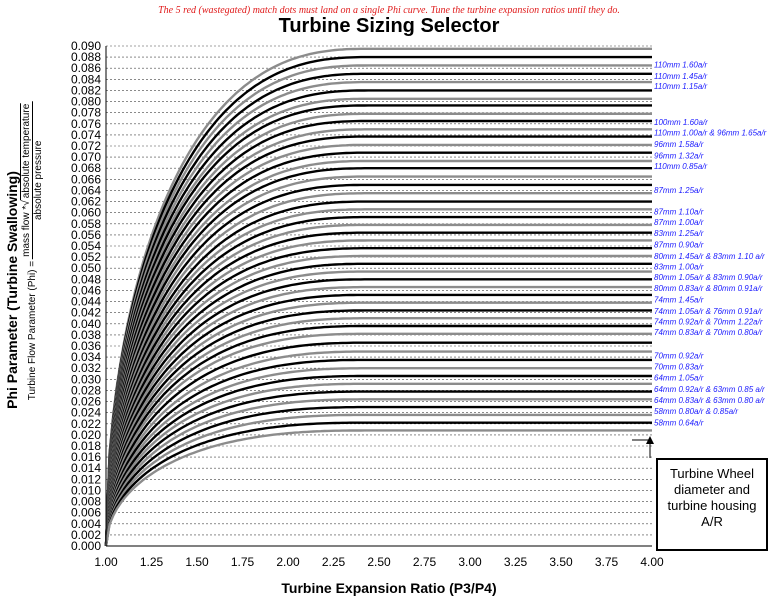  What do you see at coordinates (86, 490) in the screenshot?
I see `y-tick-label: 0.010` at bounding box center [86, 490].